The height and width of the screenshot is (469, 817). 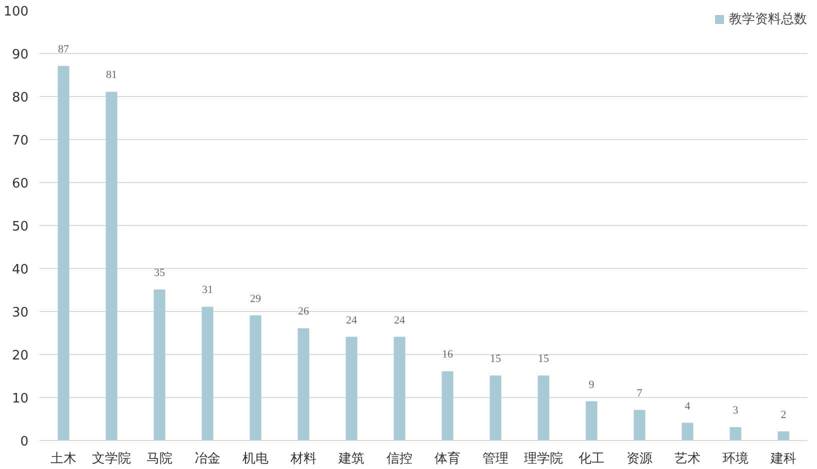 I want to click on x-tick-label: 管理, so click(x=495, y=459).